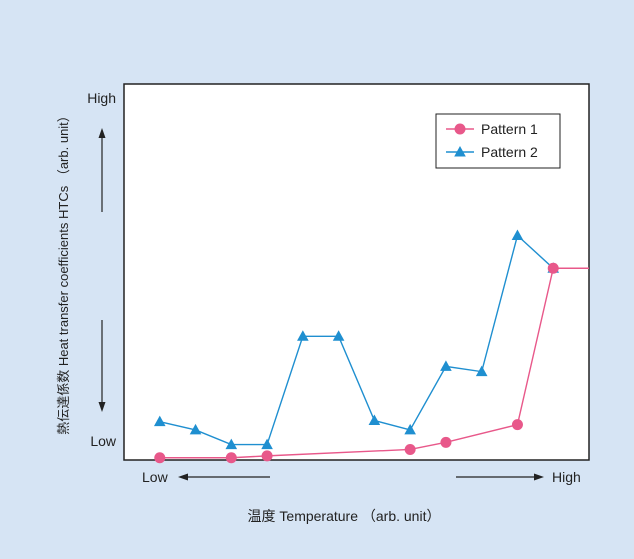 The image size is (634, 559). Describe the element at coordinates (103, 441) in the screenshot. I see `y-low-label: Low` at that location.